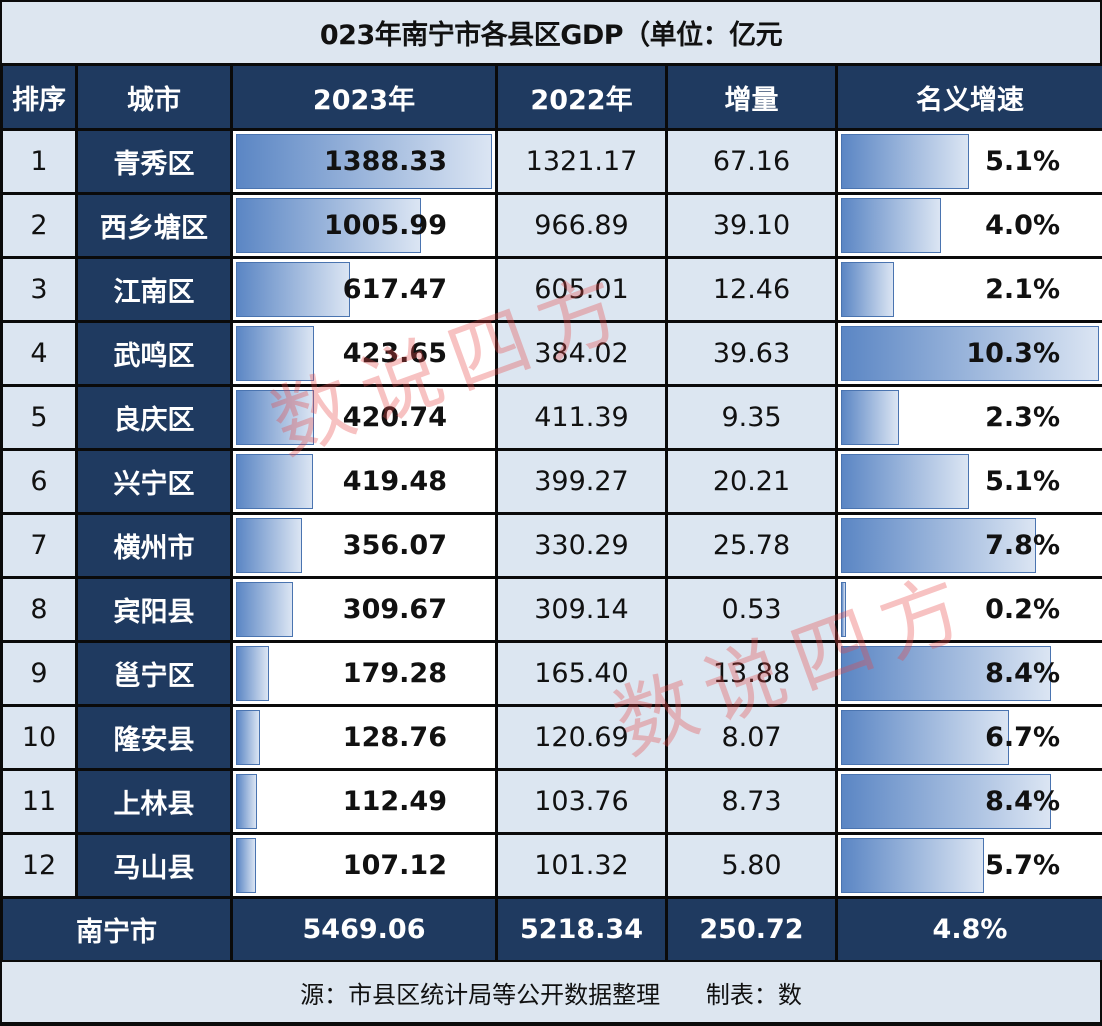 The height and width of the screenshot is (1026, 1102). I want to click on table-row: 7 横州市 356.07 330.29 25.78 7.8%, so click(551, 545).